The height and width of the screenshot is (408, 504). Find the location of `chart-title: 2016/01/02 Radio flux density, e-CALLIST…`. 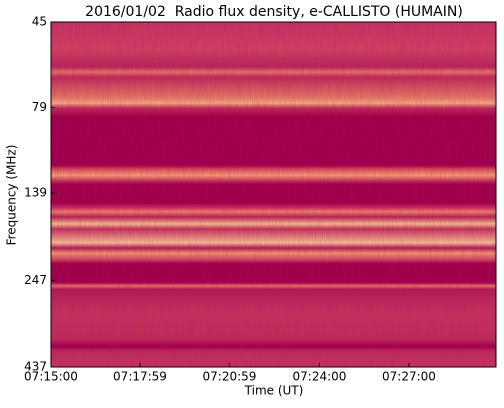

chart-title: 2016/01/02 Radio flux density, e-CALLIST… is located at coordinates (274, 12).